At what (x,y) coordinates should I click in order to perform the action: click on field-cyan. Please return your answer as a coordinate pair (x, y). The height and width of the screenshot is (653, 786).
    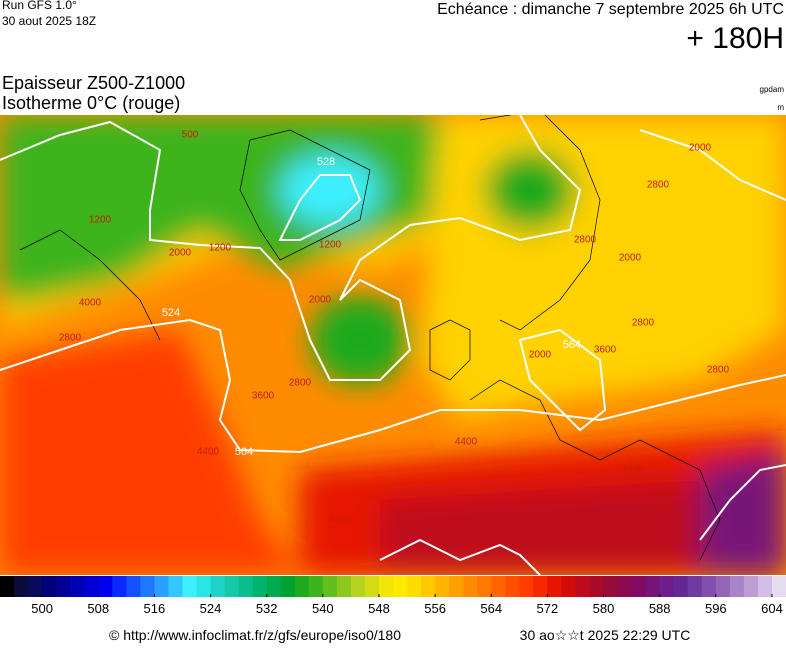
    Looking at the image, I should click on (330, 190).